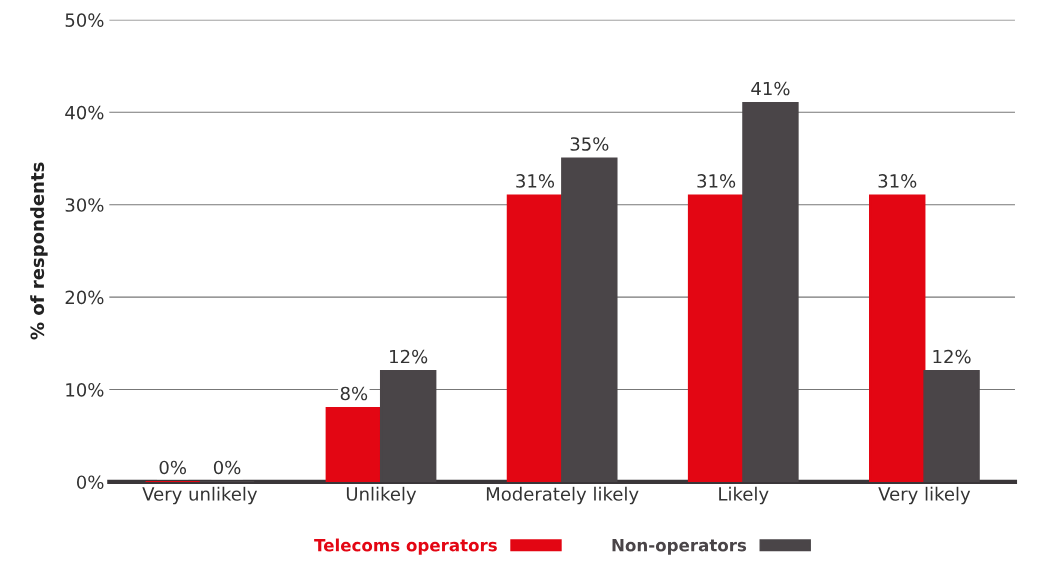 This screenshot has width=1041, height=567. What do you see at coordinates (84, 112) in the screenshot?
I see `y-tick-label: 40%` at bounding box center [84, 112].